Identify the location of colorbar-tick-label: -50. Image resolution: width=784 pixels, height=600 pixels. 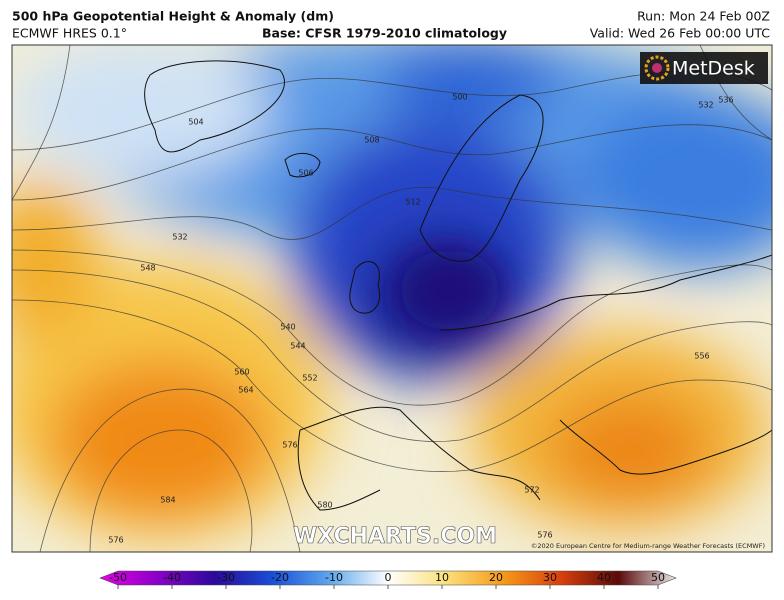
(118, 577).